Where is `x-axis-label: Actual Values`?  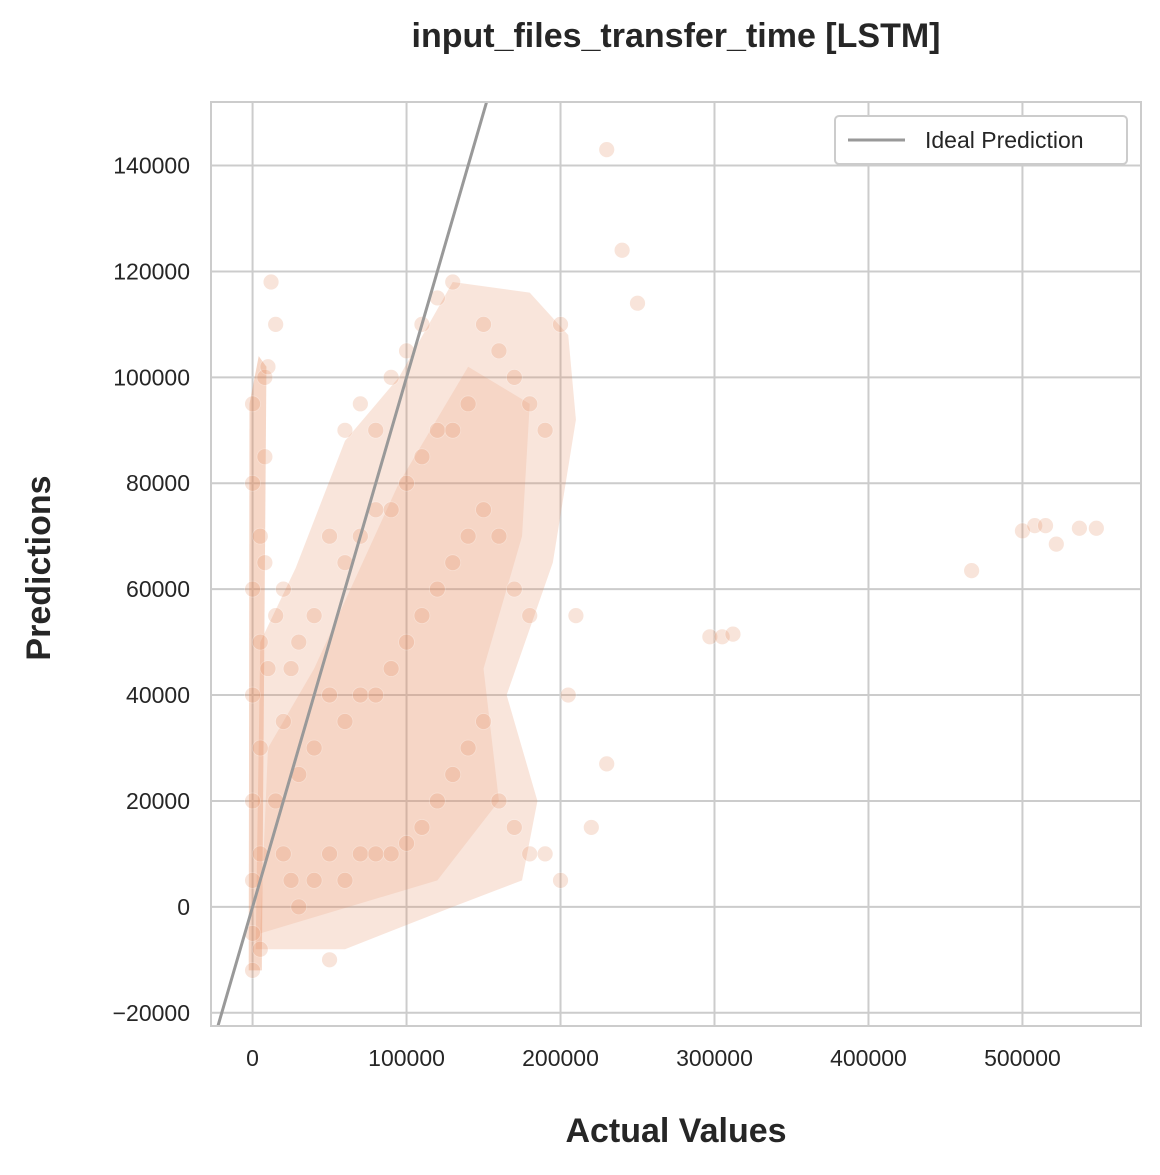
x-axis-label: Actual Values is located at coordinates (675, 1131).